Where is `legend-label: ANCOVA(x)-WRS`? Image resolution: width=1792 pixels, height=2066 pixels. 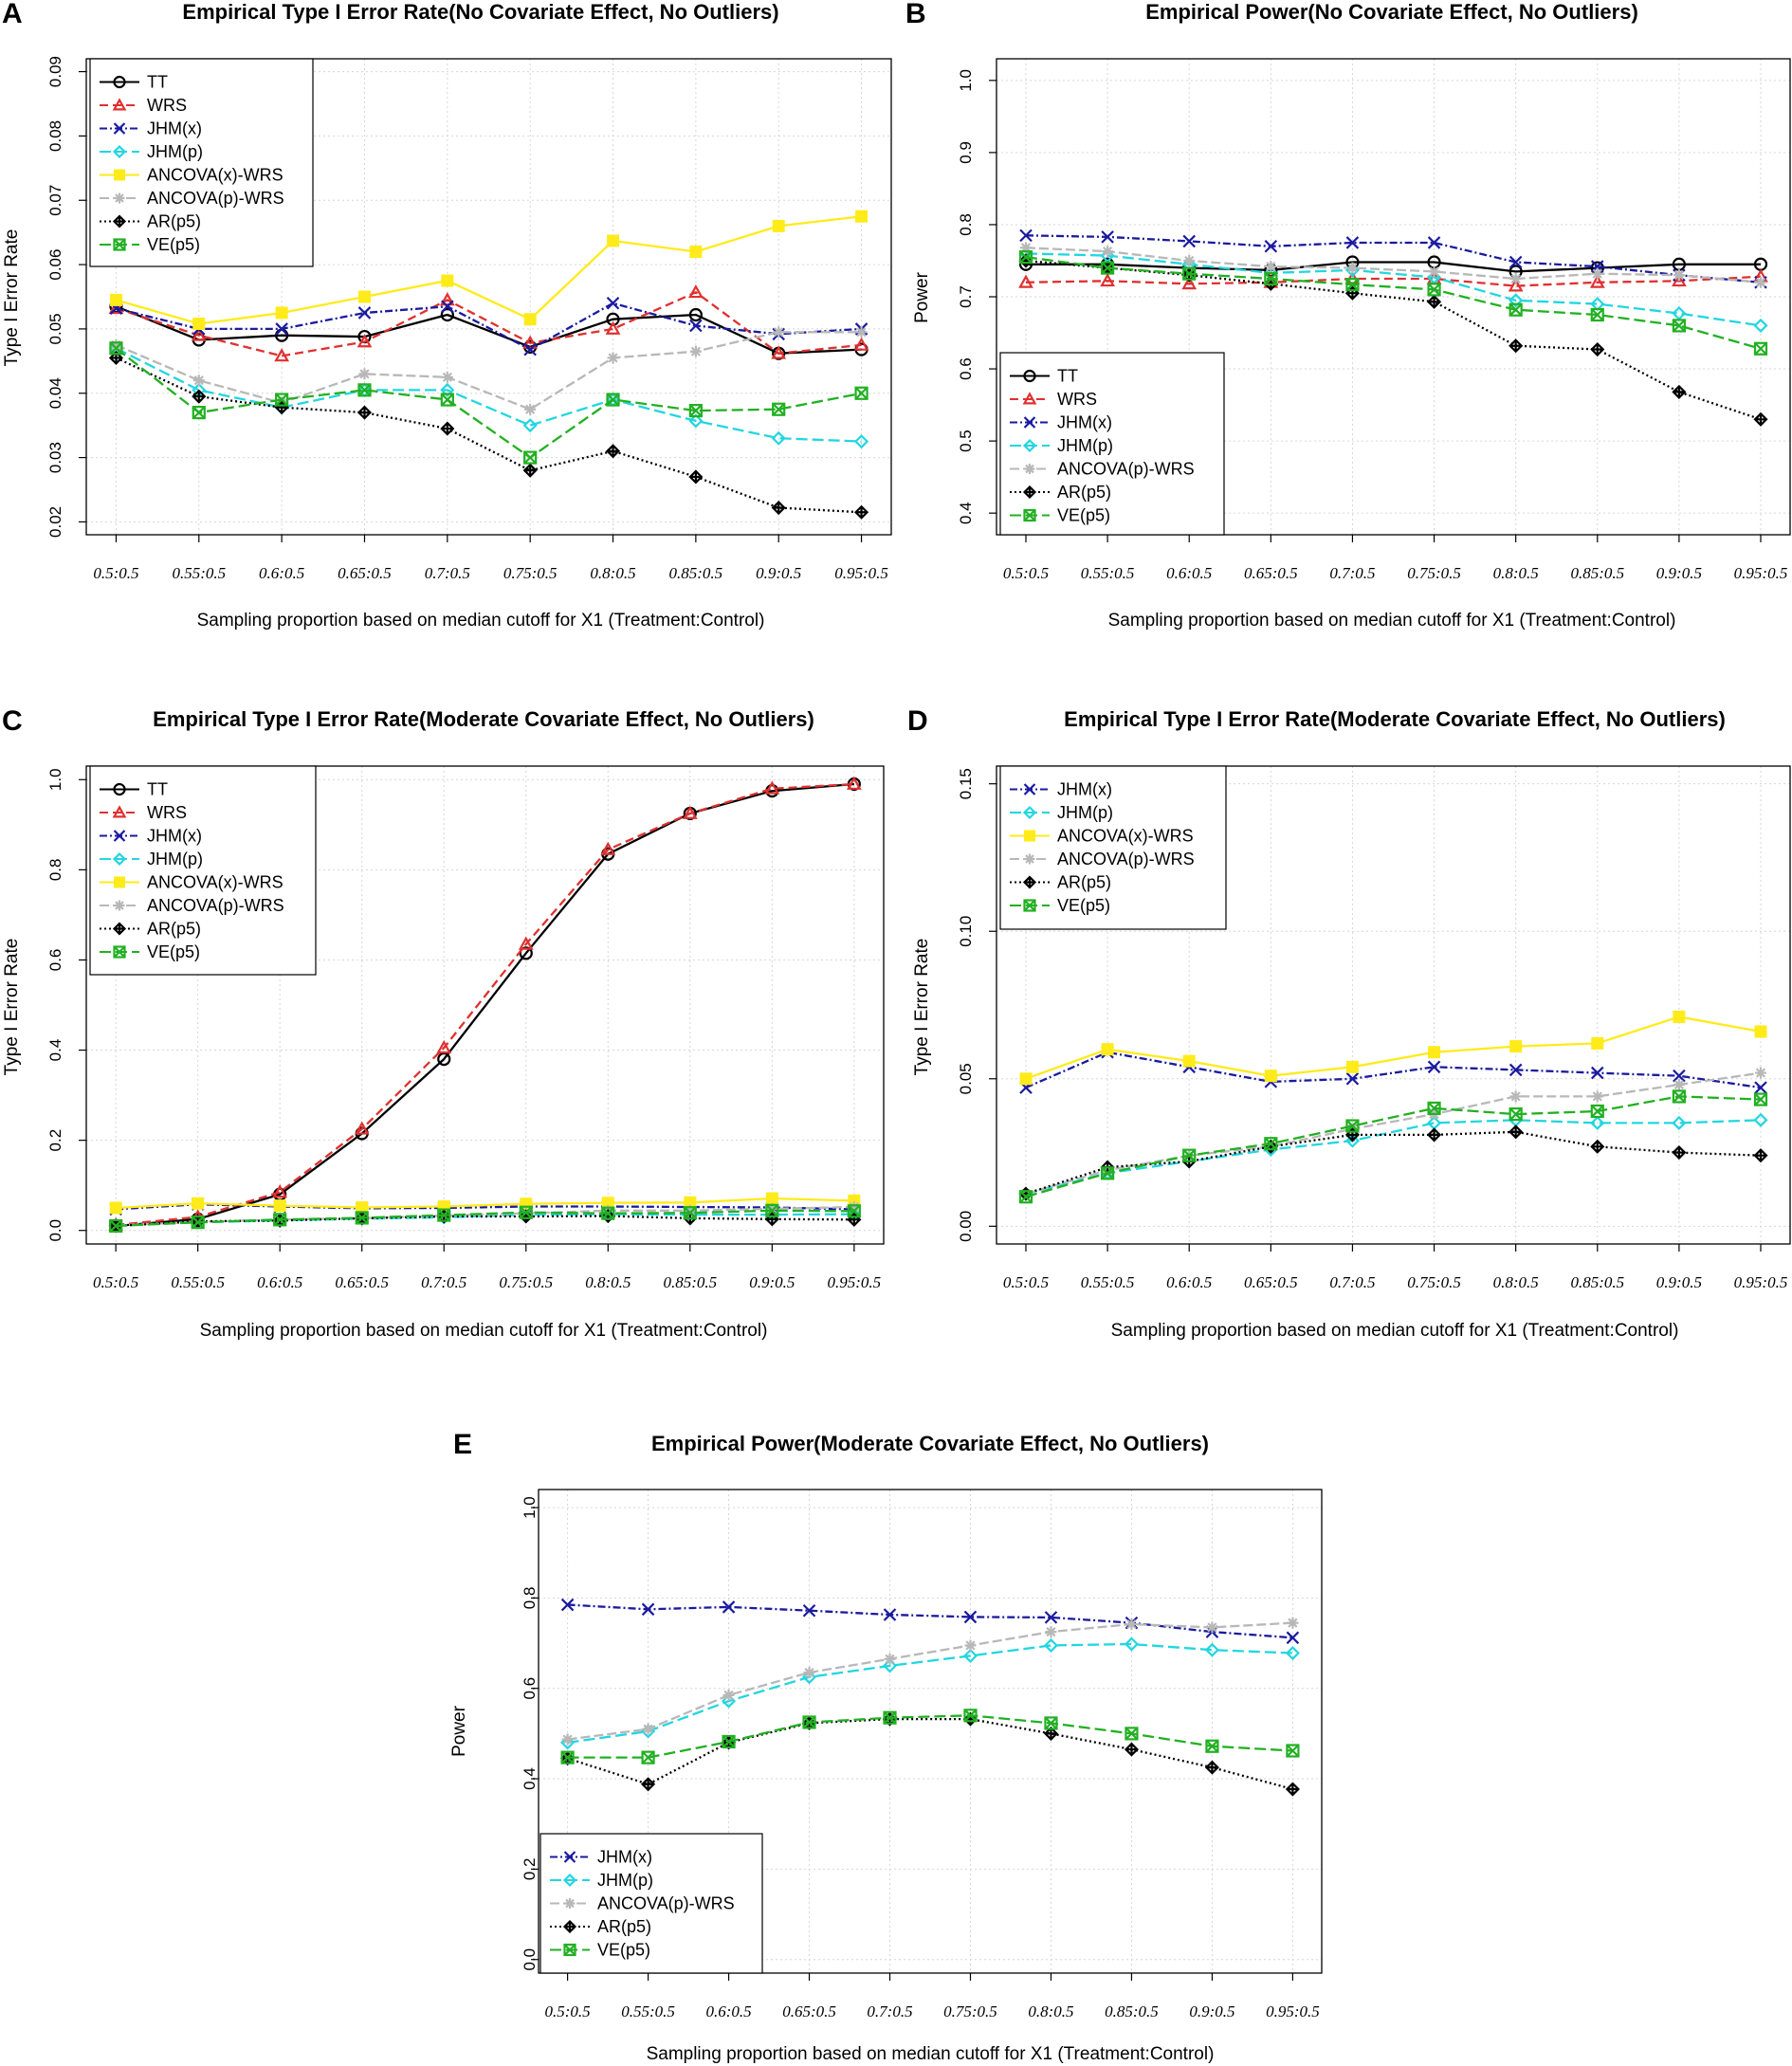
legend-label: ANCOVA(x)-WRS is located at coordinates (215, 882).